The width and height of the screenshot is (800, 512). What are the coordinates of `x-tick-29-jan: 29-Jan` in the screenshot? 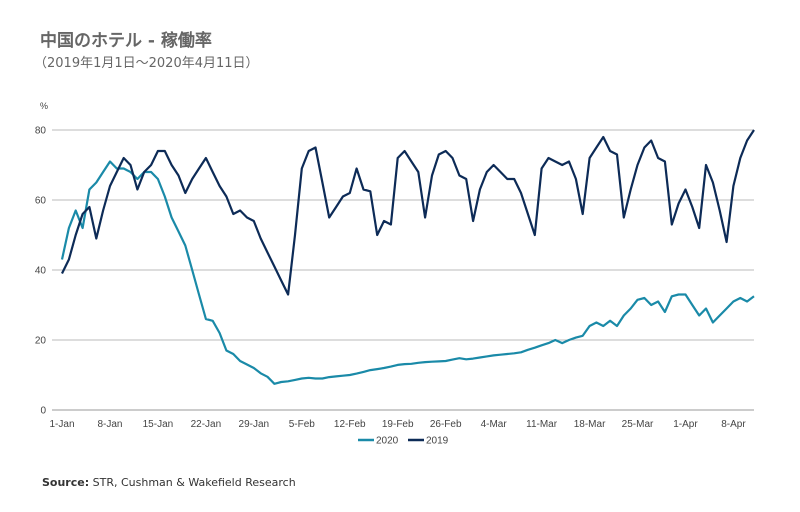 It's located at (254, 424).